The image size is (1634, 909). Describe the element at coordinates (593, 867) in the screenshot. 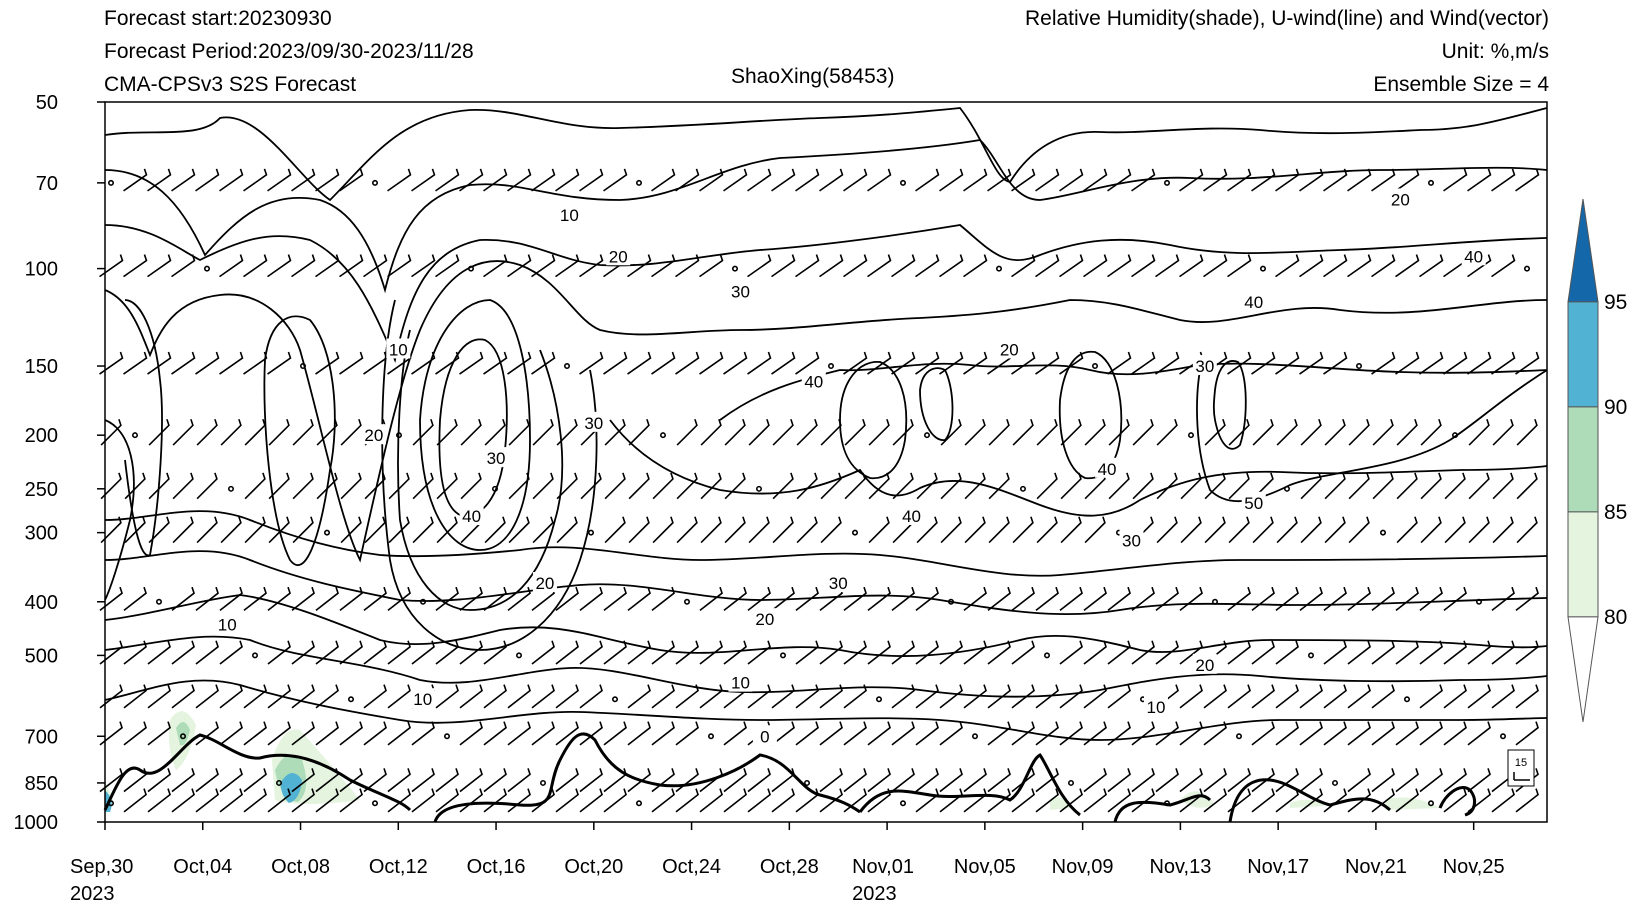

I see `x-tick-label: Oct,20` at that location.